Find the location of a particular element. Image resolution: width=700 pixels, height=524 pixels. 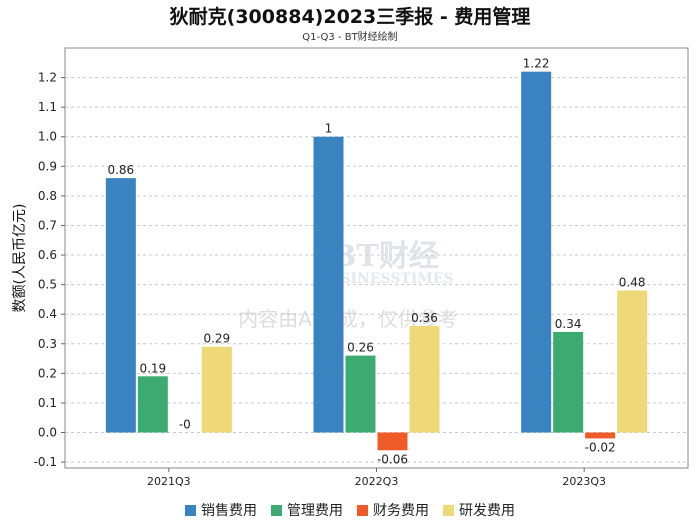

y-tick-label: 1.2 is located at coordinates (47, 78).